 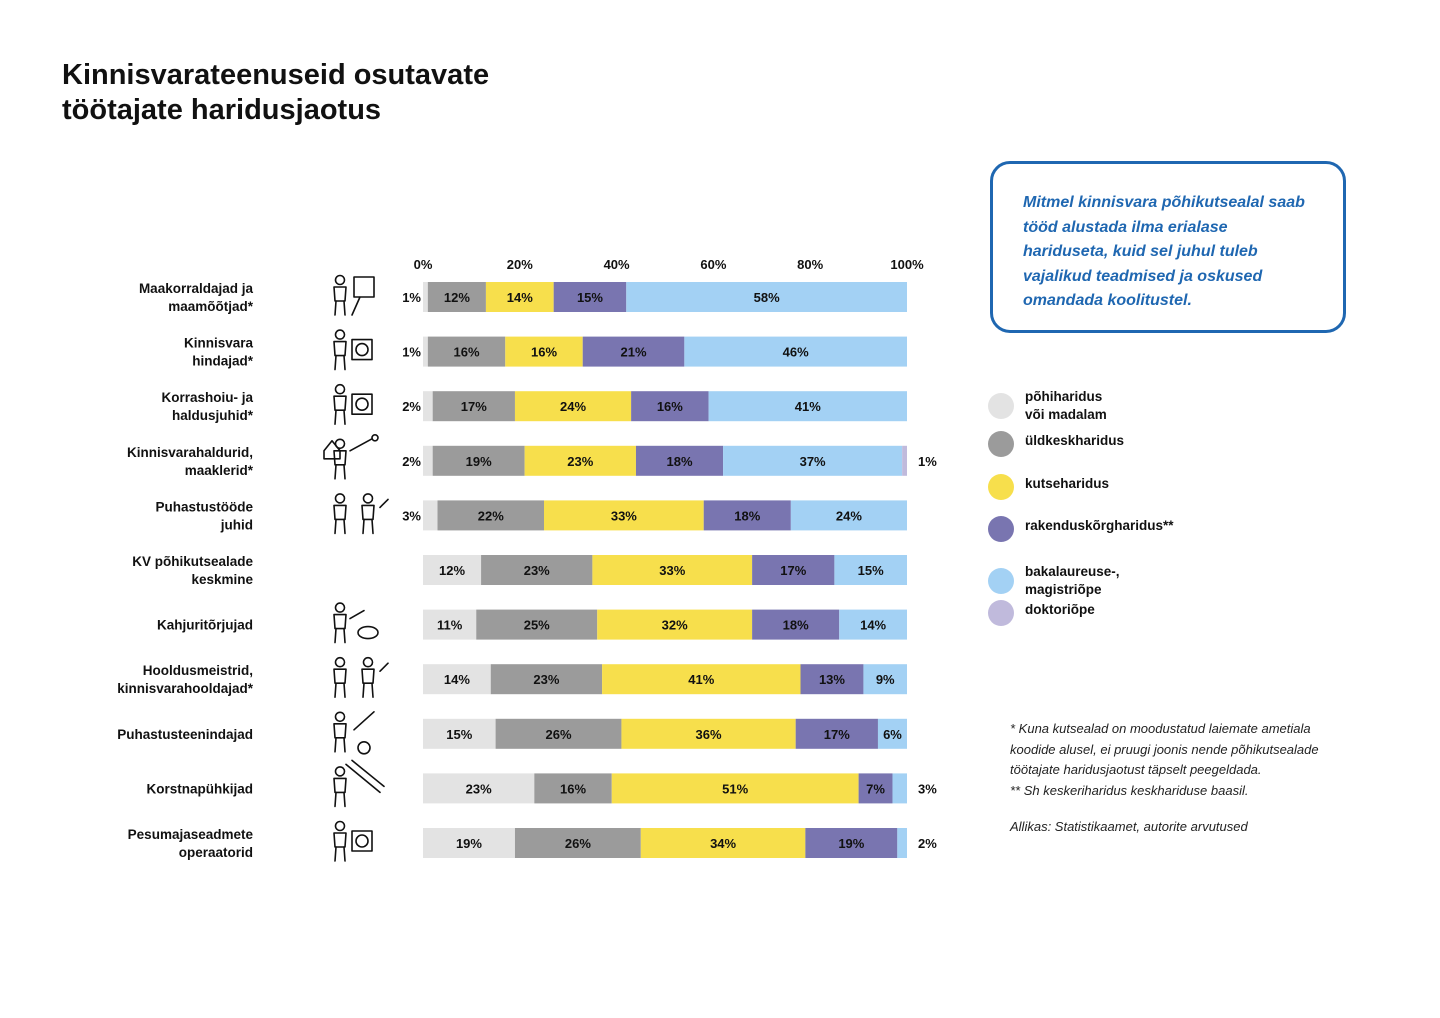 What do you see at coordinates (199, 788) in the screenshot?
I see `row-label: Korstnapühkijad` at bounding box center [199, 788].